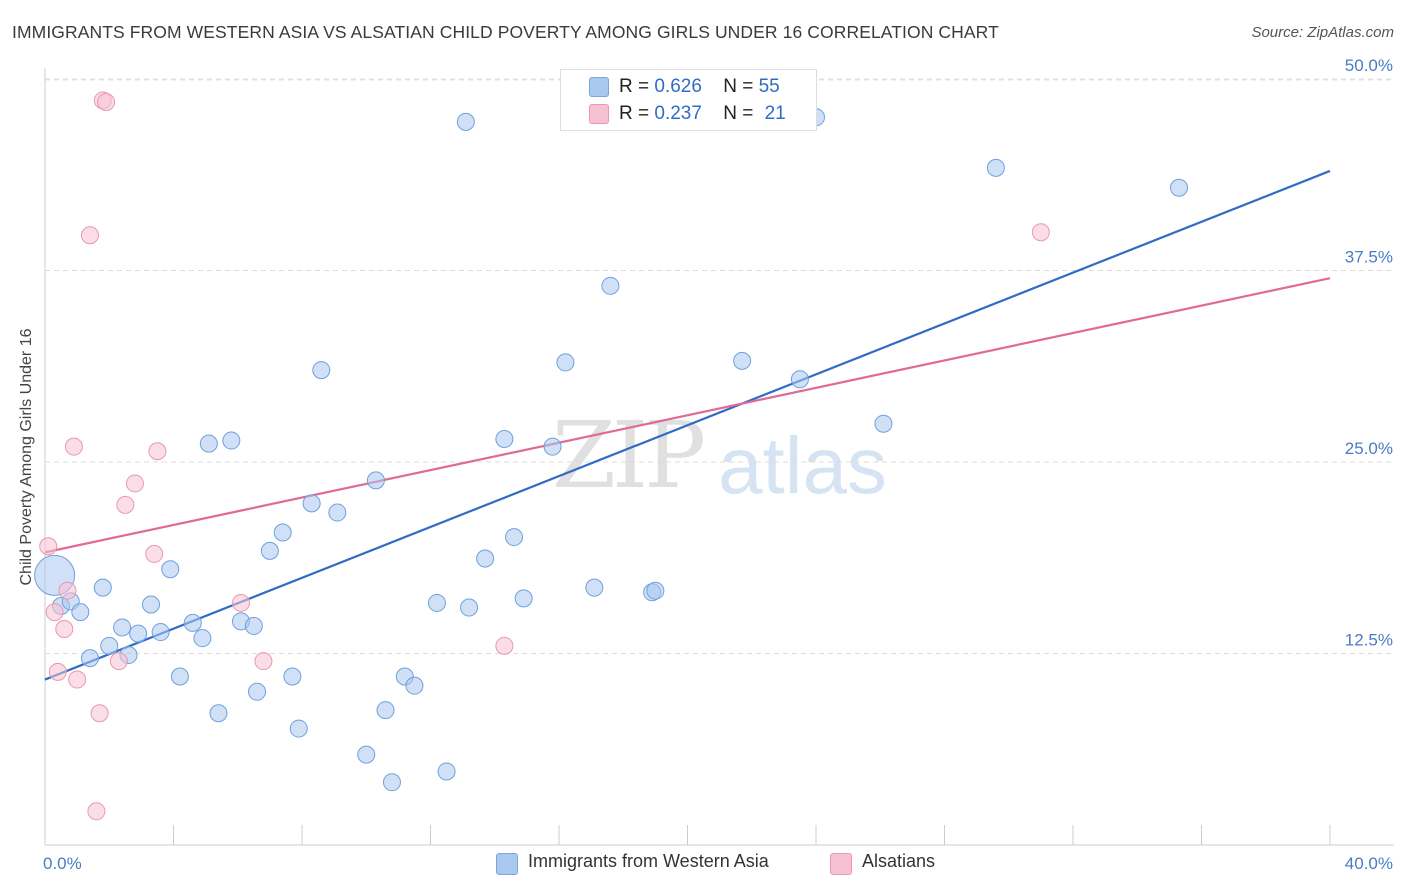  What do you see at coordinates (775, 113) in the screenshot?
I see `n-value: 21` at bounding box center [775, 113].